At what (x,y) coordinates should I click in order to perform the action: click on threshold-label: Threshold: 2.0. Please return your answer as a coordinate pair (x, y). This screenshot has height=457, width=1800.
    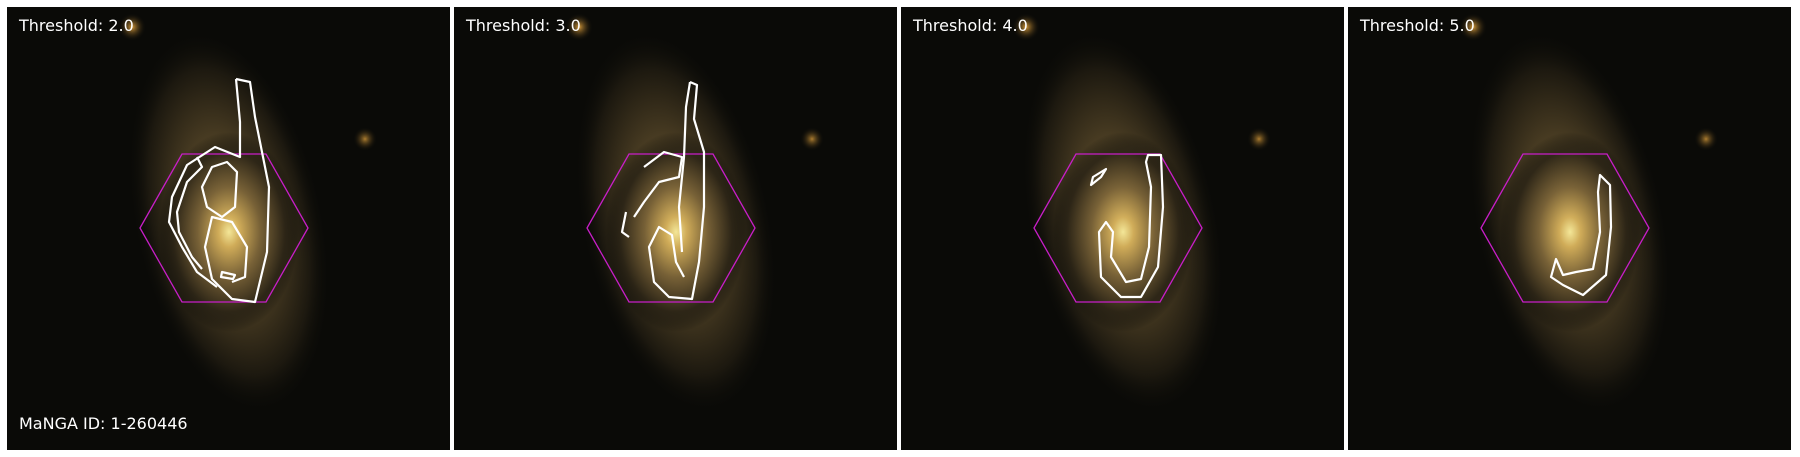
    Looking at the image, I should click on (76, 25).